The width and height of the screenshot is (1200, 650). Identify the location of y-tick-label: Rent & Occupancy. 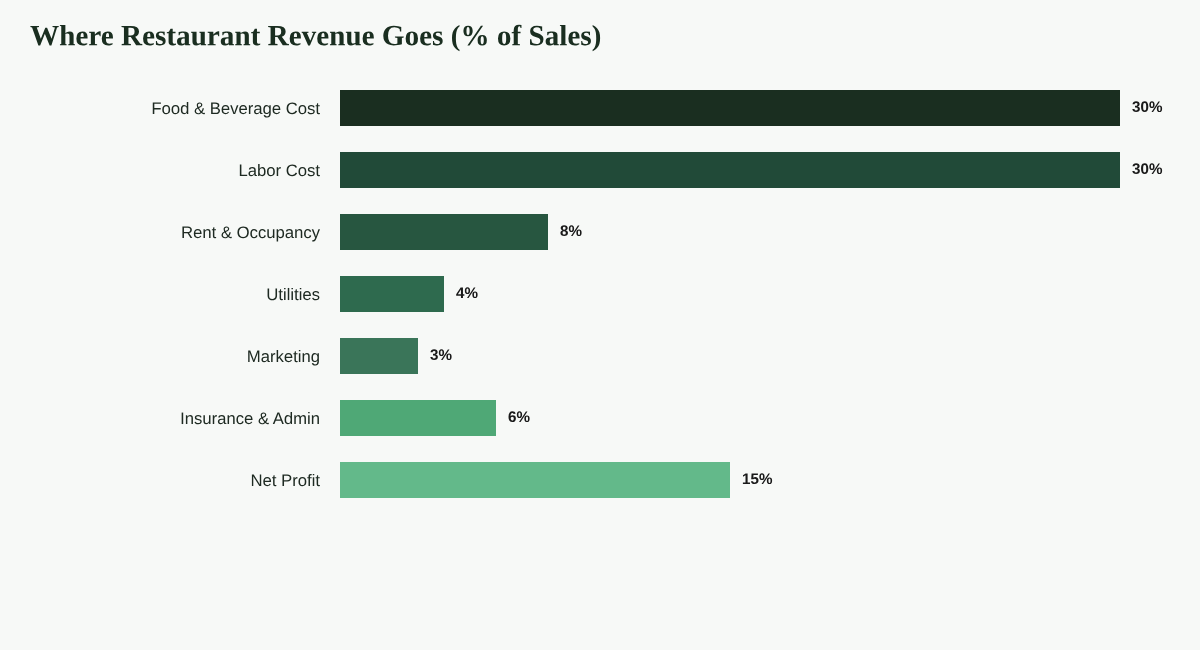
(251, 234).